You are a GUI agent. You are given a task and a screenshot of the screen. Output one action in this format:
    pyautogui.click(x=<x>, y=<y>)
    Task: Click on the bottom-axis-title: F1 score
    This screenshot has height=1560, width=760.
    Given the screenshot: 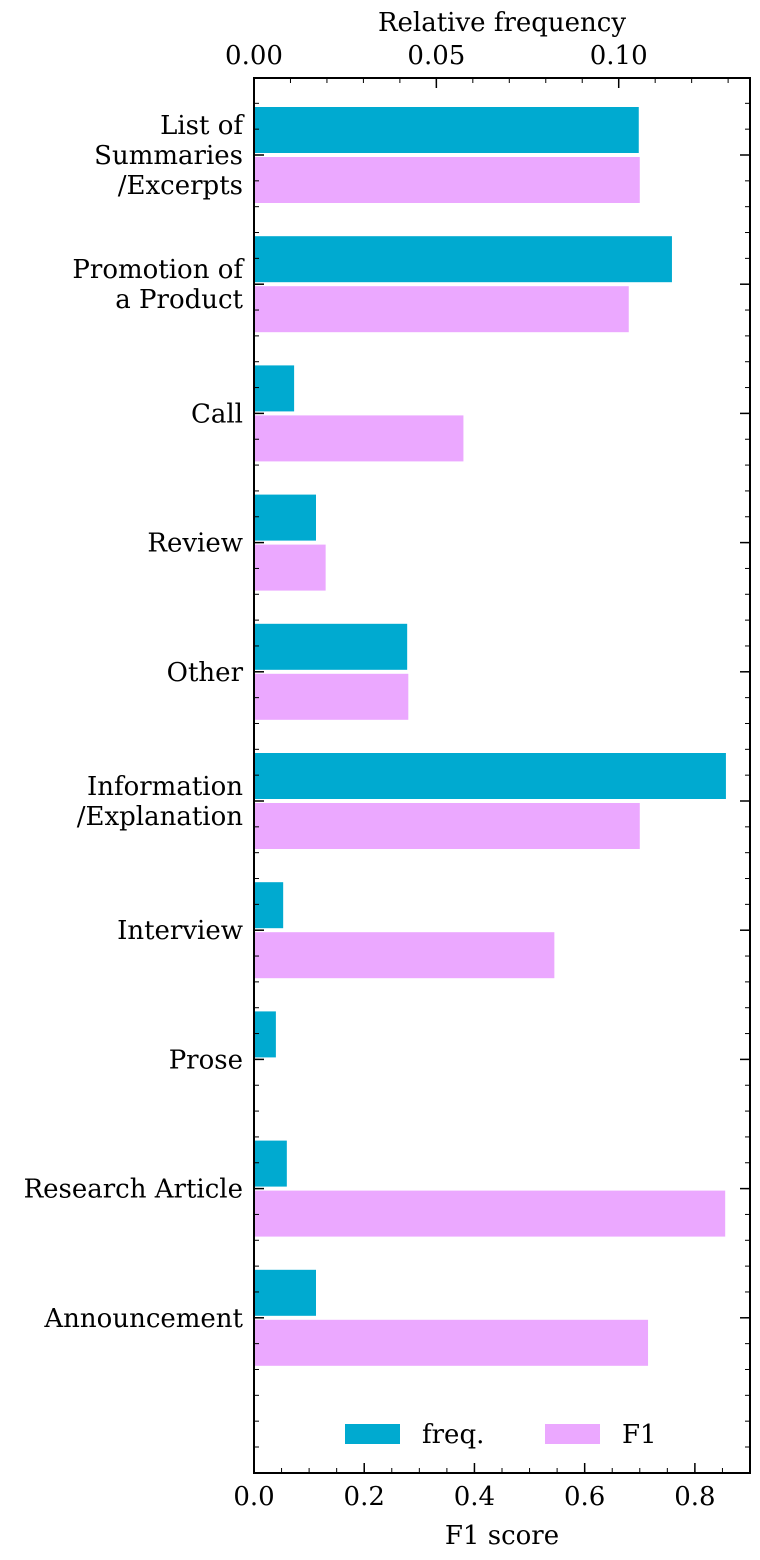 What is the action you would take?
    pyautogui.click(x=502, y=1536)
    